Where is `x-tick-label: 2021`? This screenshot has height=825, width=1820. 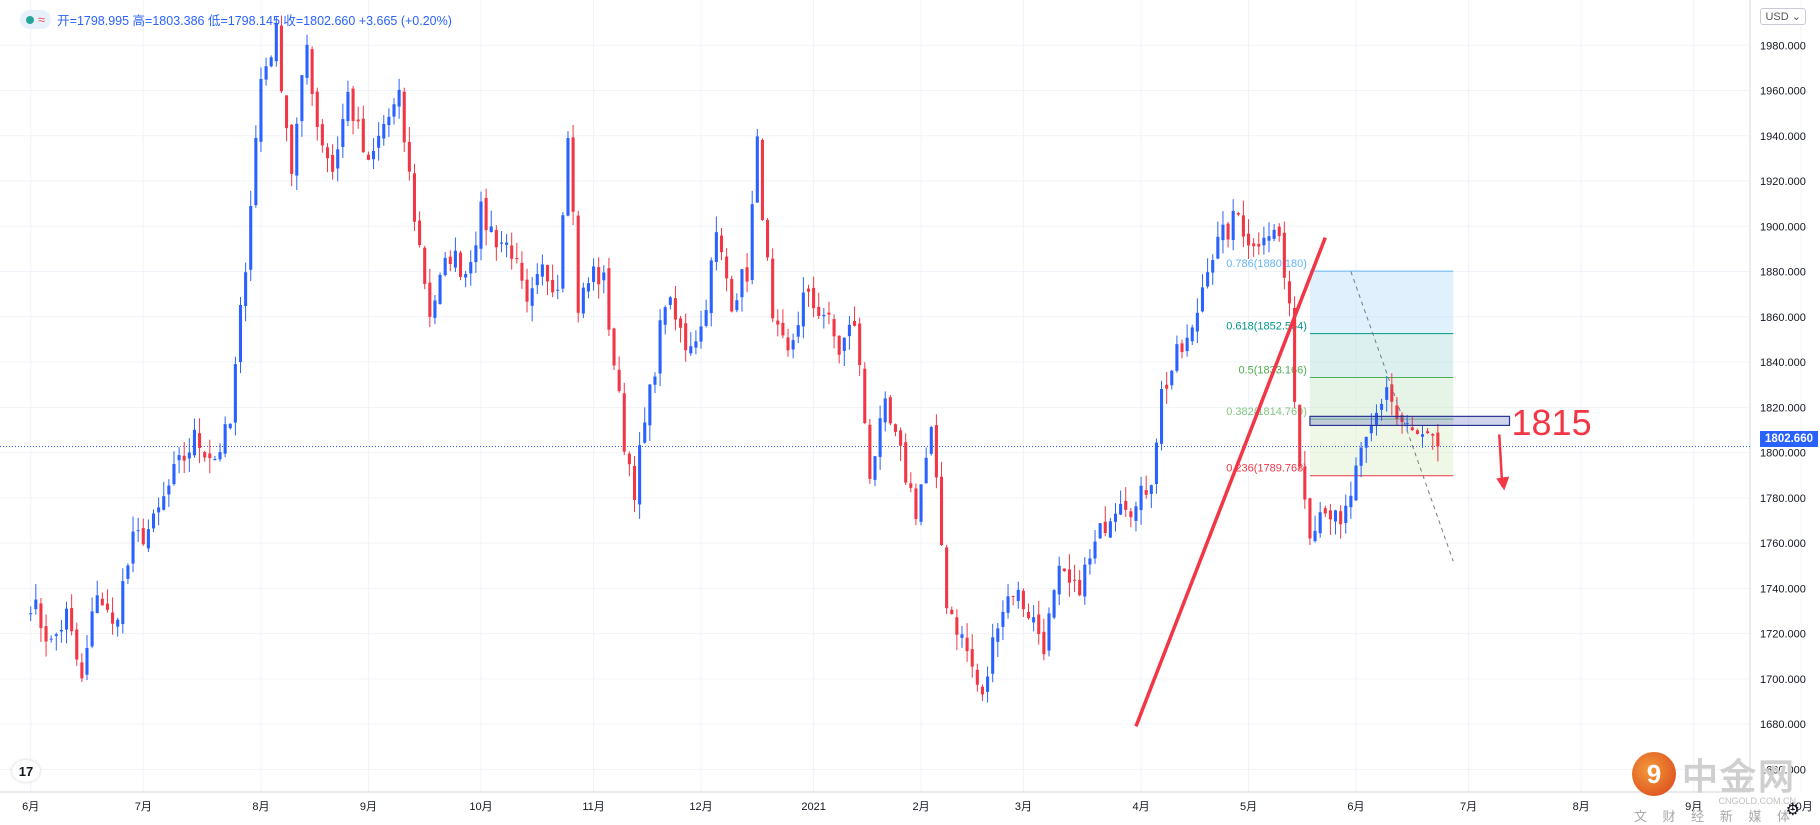
x-tick-label: 2021 is located at coordinates (813, 807).